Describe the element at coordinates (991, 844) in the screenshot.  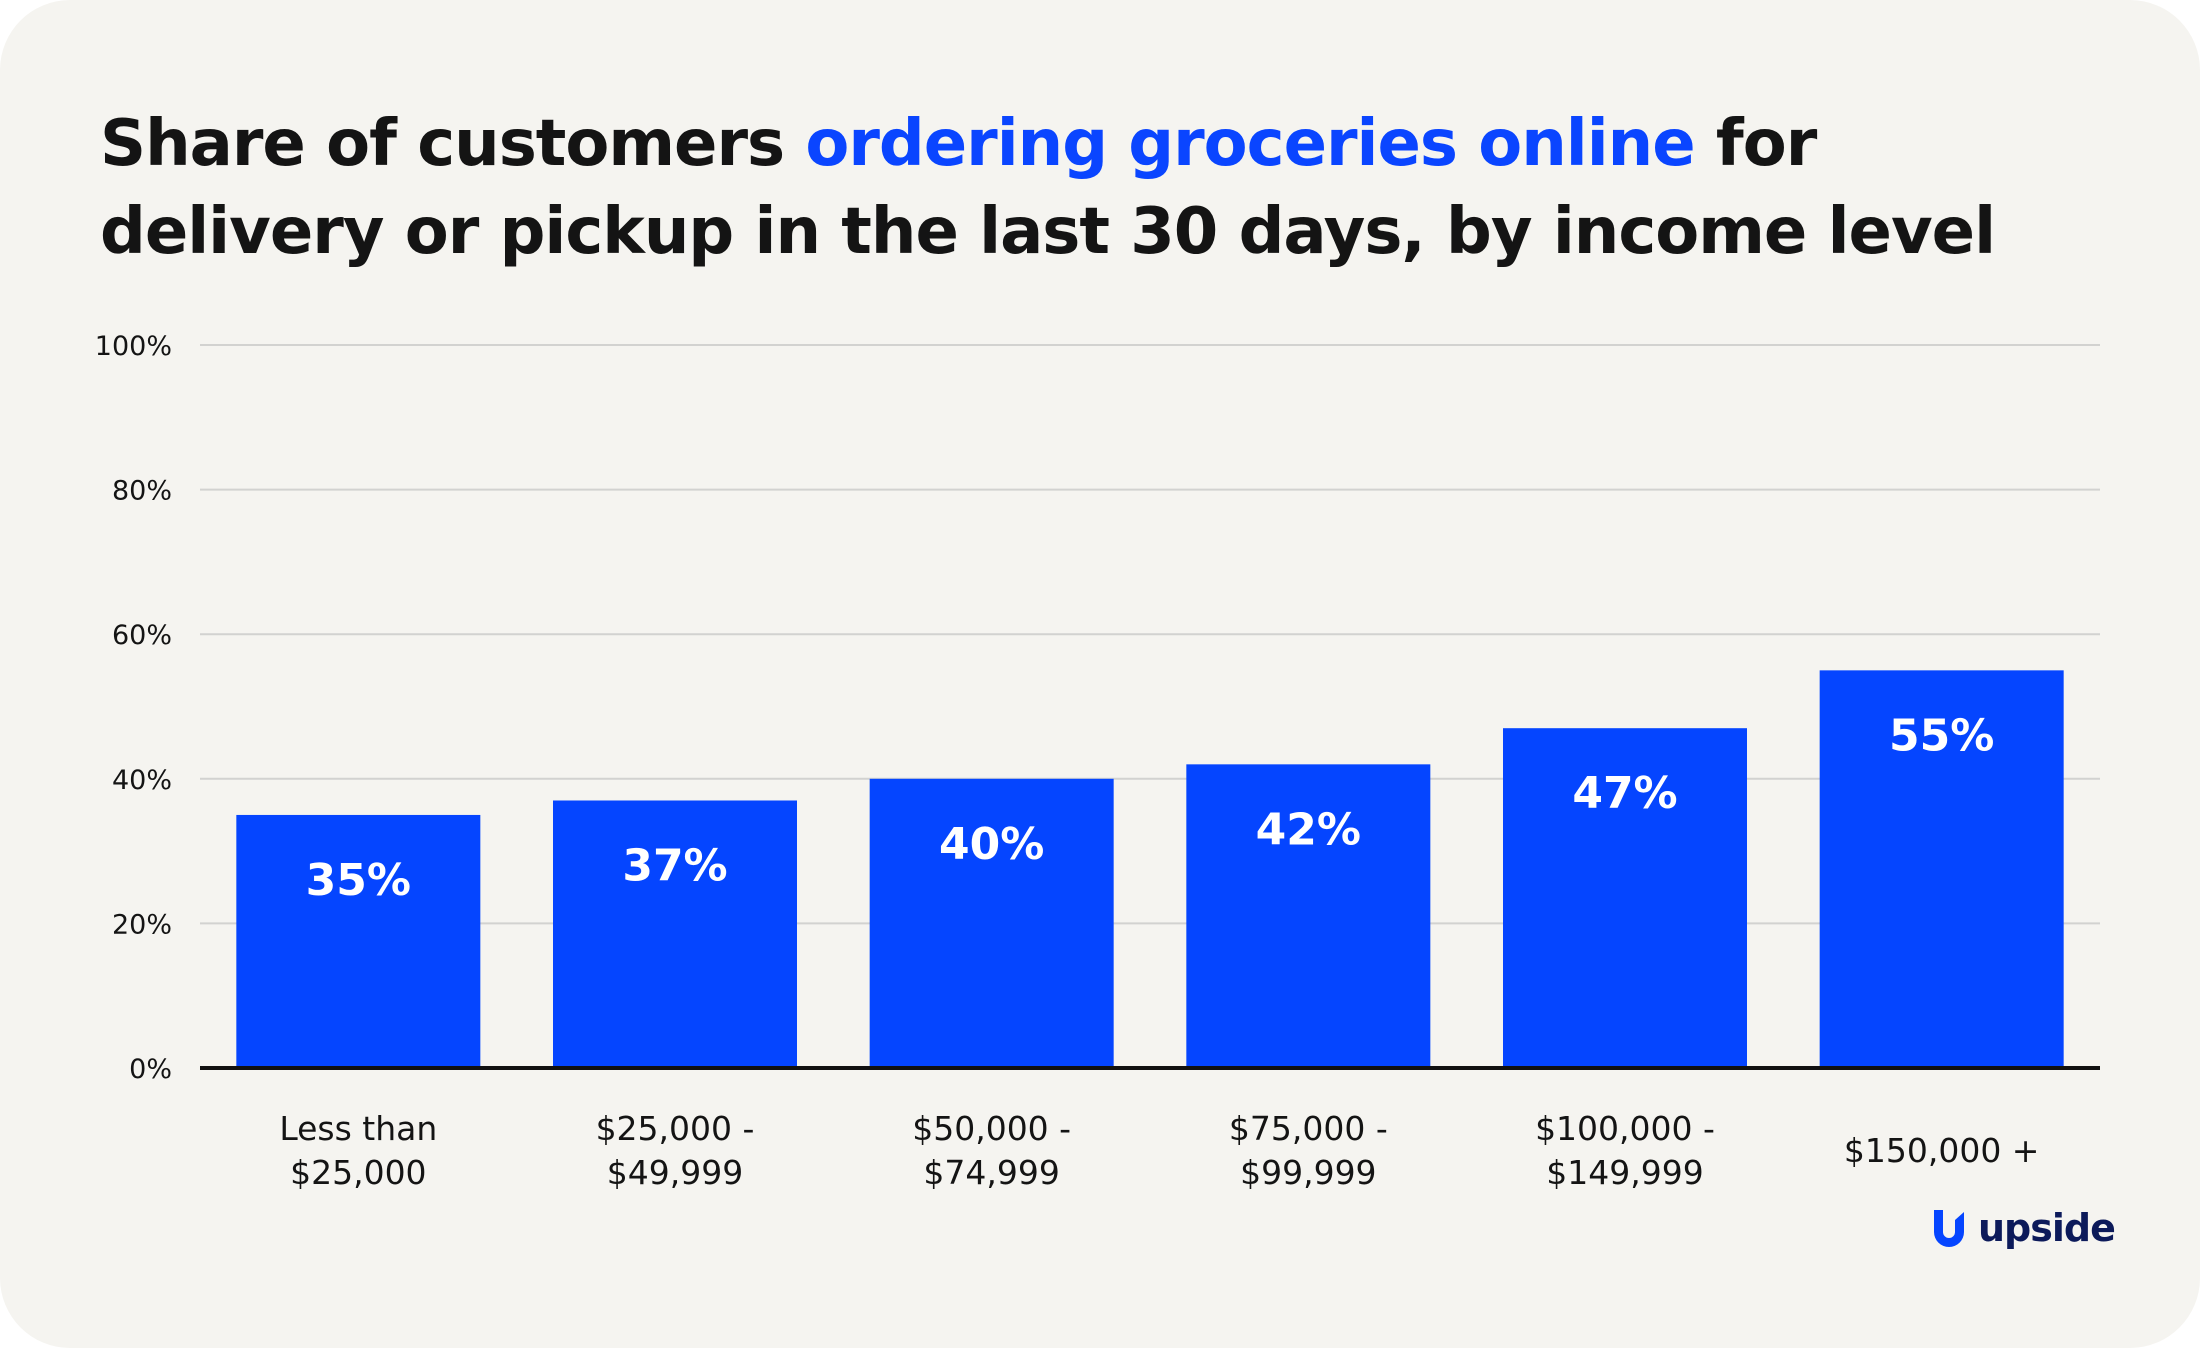
I see `bar-data-label: 40%` at that location.